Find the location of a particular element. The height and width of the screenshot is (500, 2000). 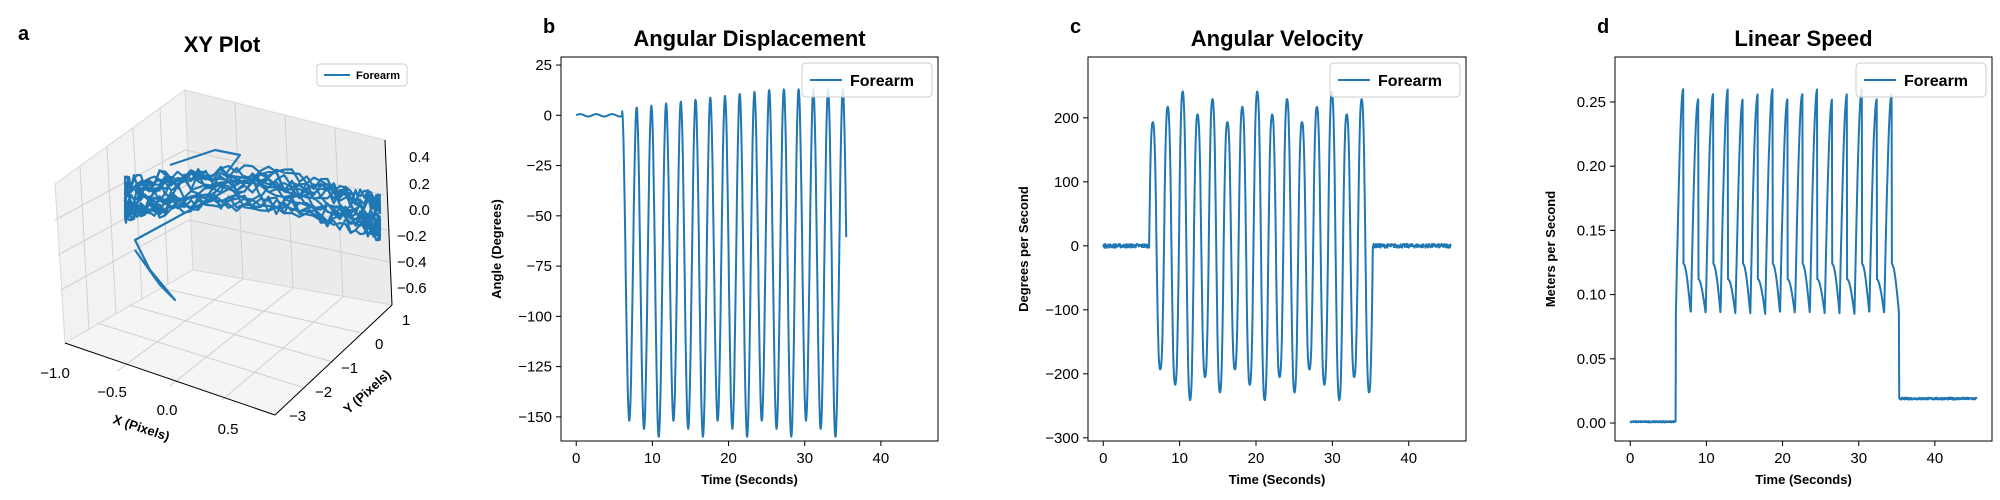

z-tick-label: −0.4 is located at coordinates (412, 262).